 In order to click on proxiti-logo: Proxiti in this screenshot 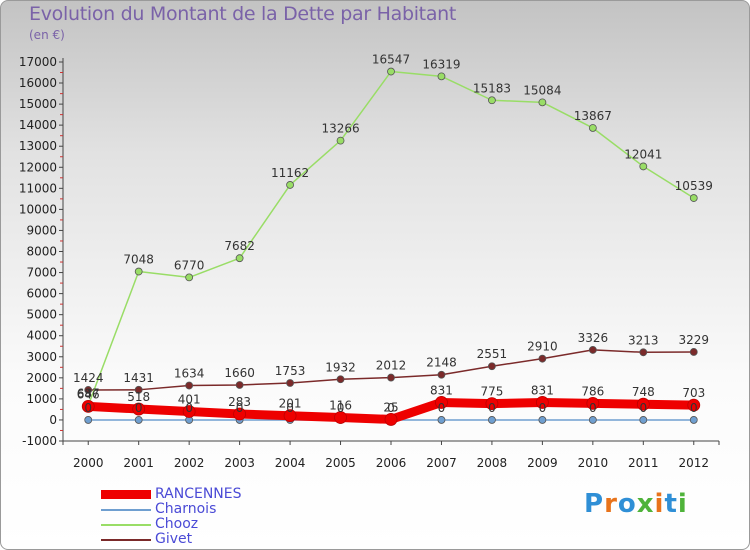, I will do `click(636, 504)`.